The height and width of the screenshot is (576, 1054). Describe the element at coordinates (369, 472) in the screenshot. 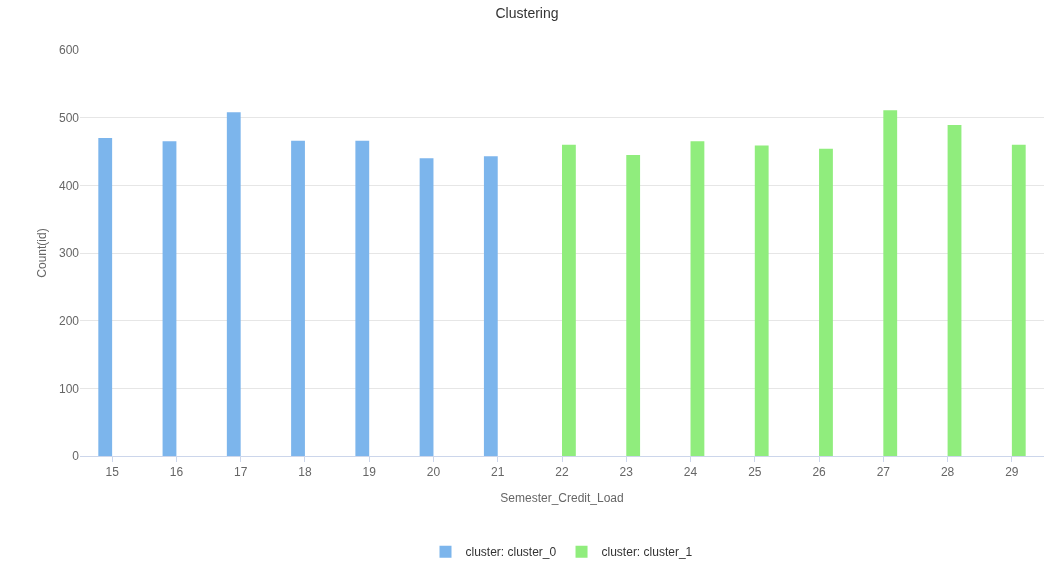

I see `x-tick-label: 19` at that location.